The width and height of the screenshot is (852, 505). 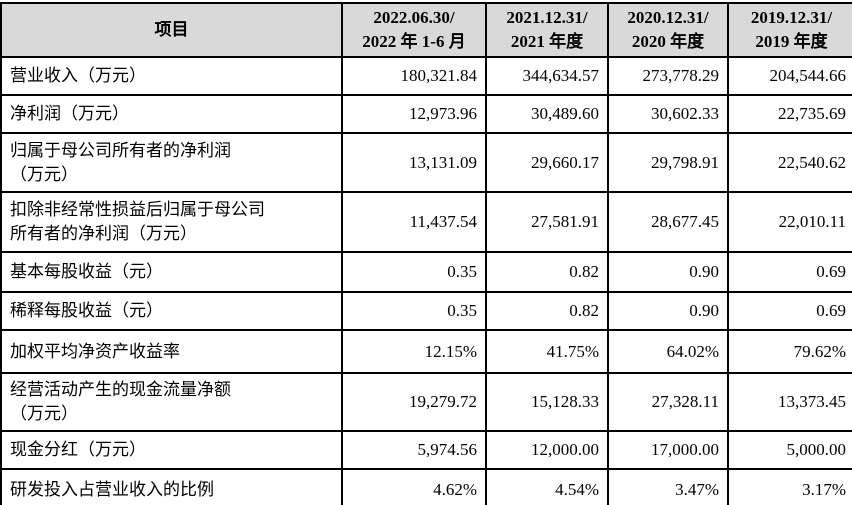 I want to click on row-label: 营业收入（万元）, so click(x=171, y=76).